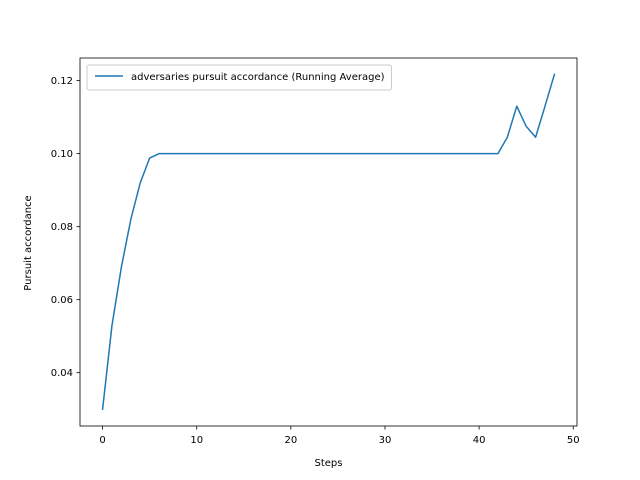 This screenshot has width=640, height=480. What do you see at coordinates (573, 440) in the screenshot?
I see `x-tick-label: 50` at bounding box center [573, 440].